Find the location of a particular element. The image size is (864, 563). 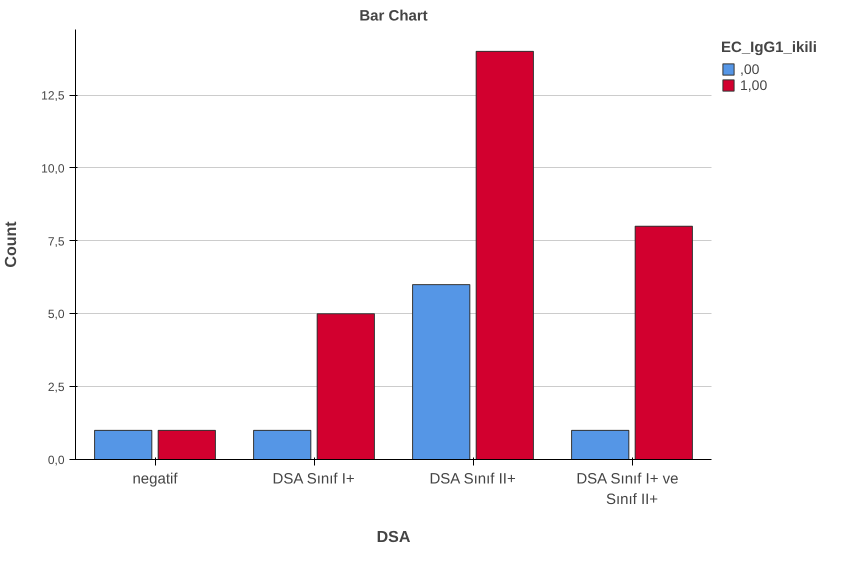

x-tick-label: DSA Sınıf II+ is located at coordinates (472, 479).